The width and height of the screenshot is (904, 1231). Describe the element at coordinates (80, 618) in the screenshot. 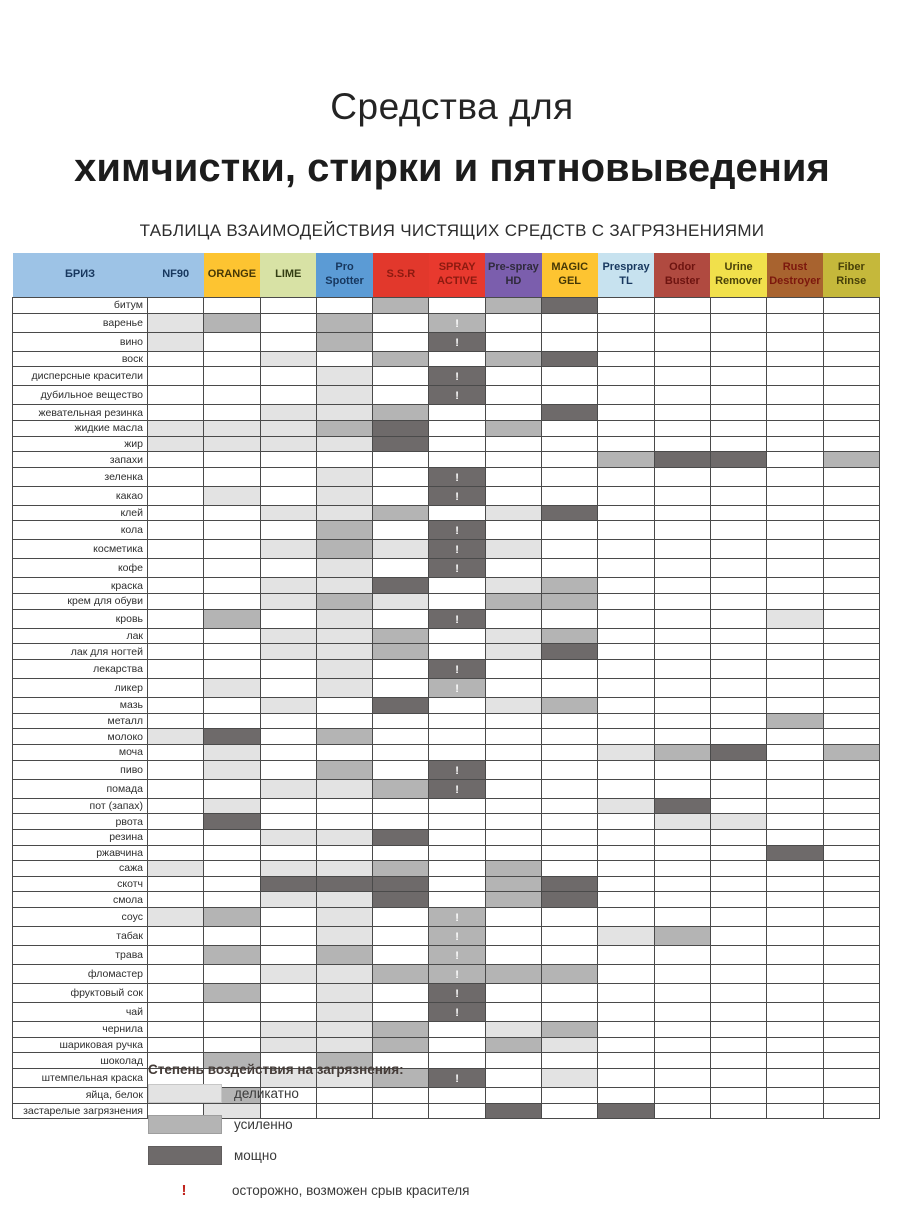

I see `row-label: кровь` at that location.